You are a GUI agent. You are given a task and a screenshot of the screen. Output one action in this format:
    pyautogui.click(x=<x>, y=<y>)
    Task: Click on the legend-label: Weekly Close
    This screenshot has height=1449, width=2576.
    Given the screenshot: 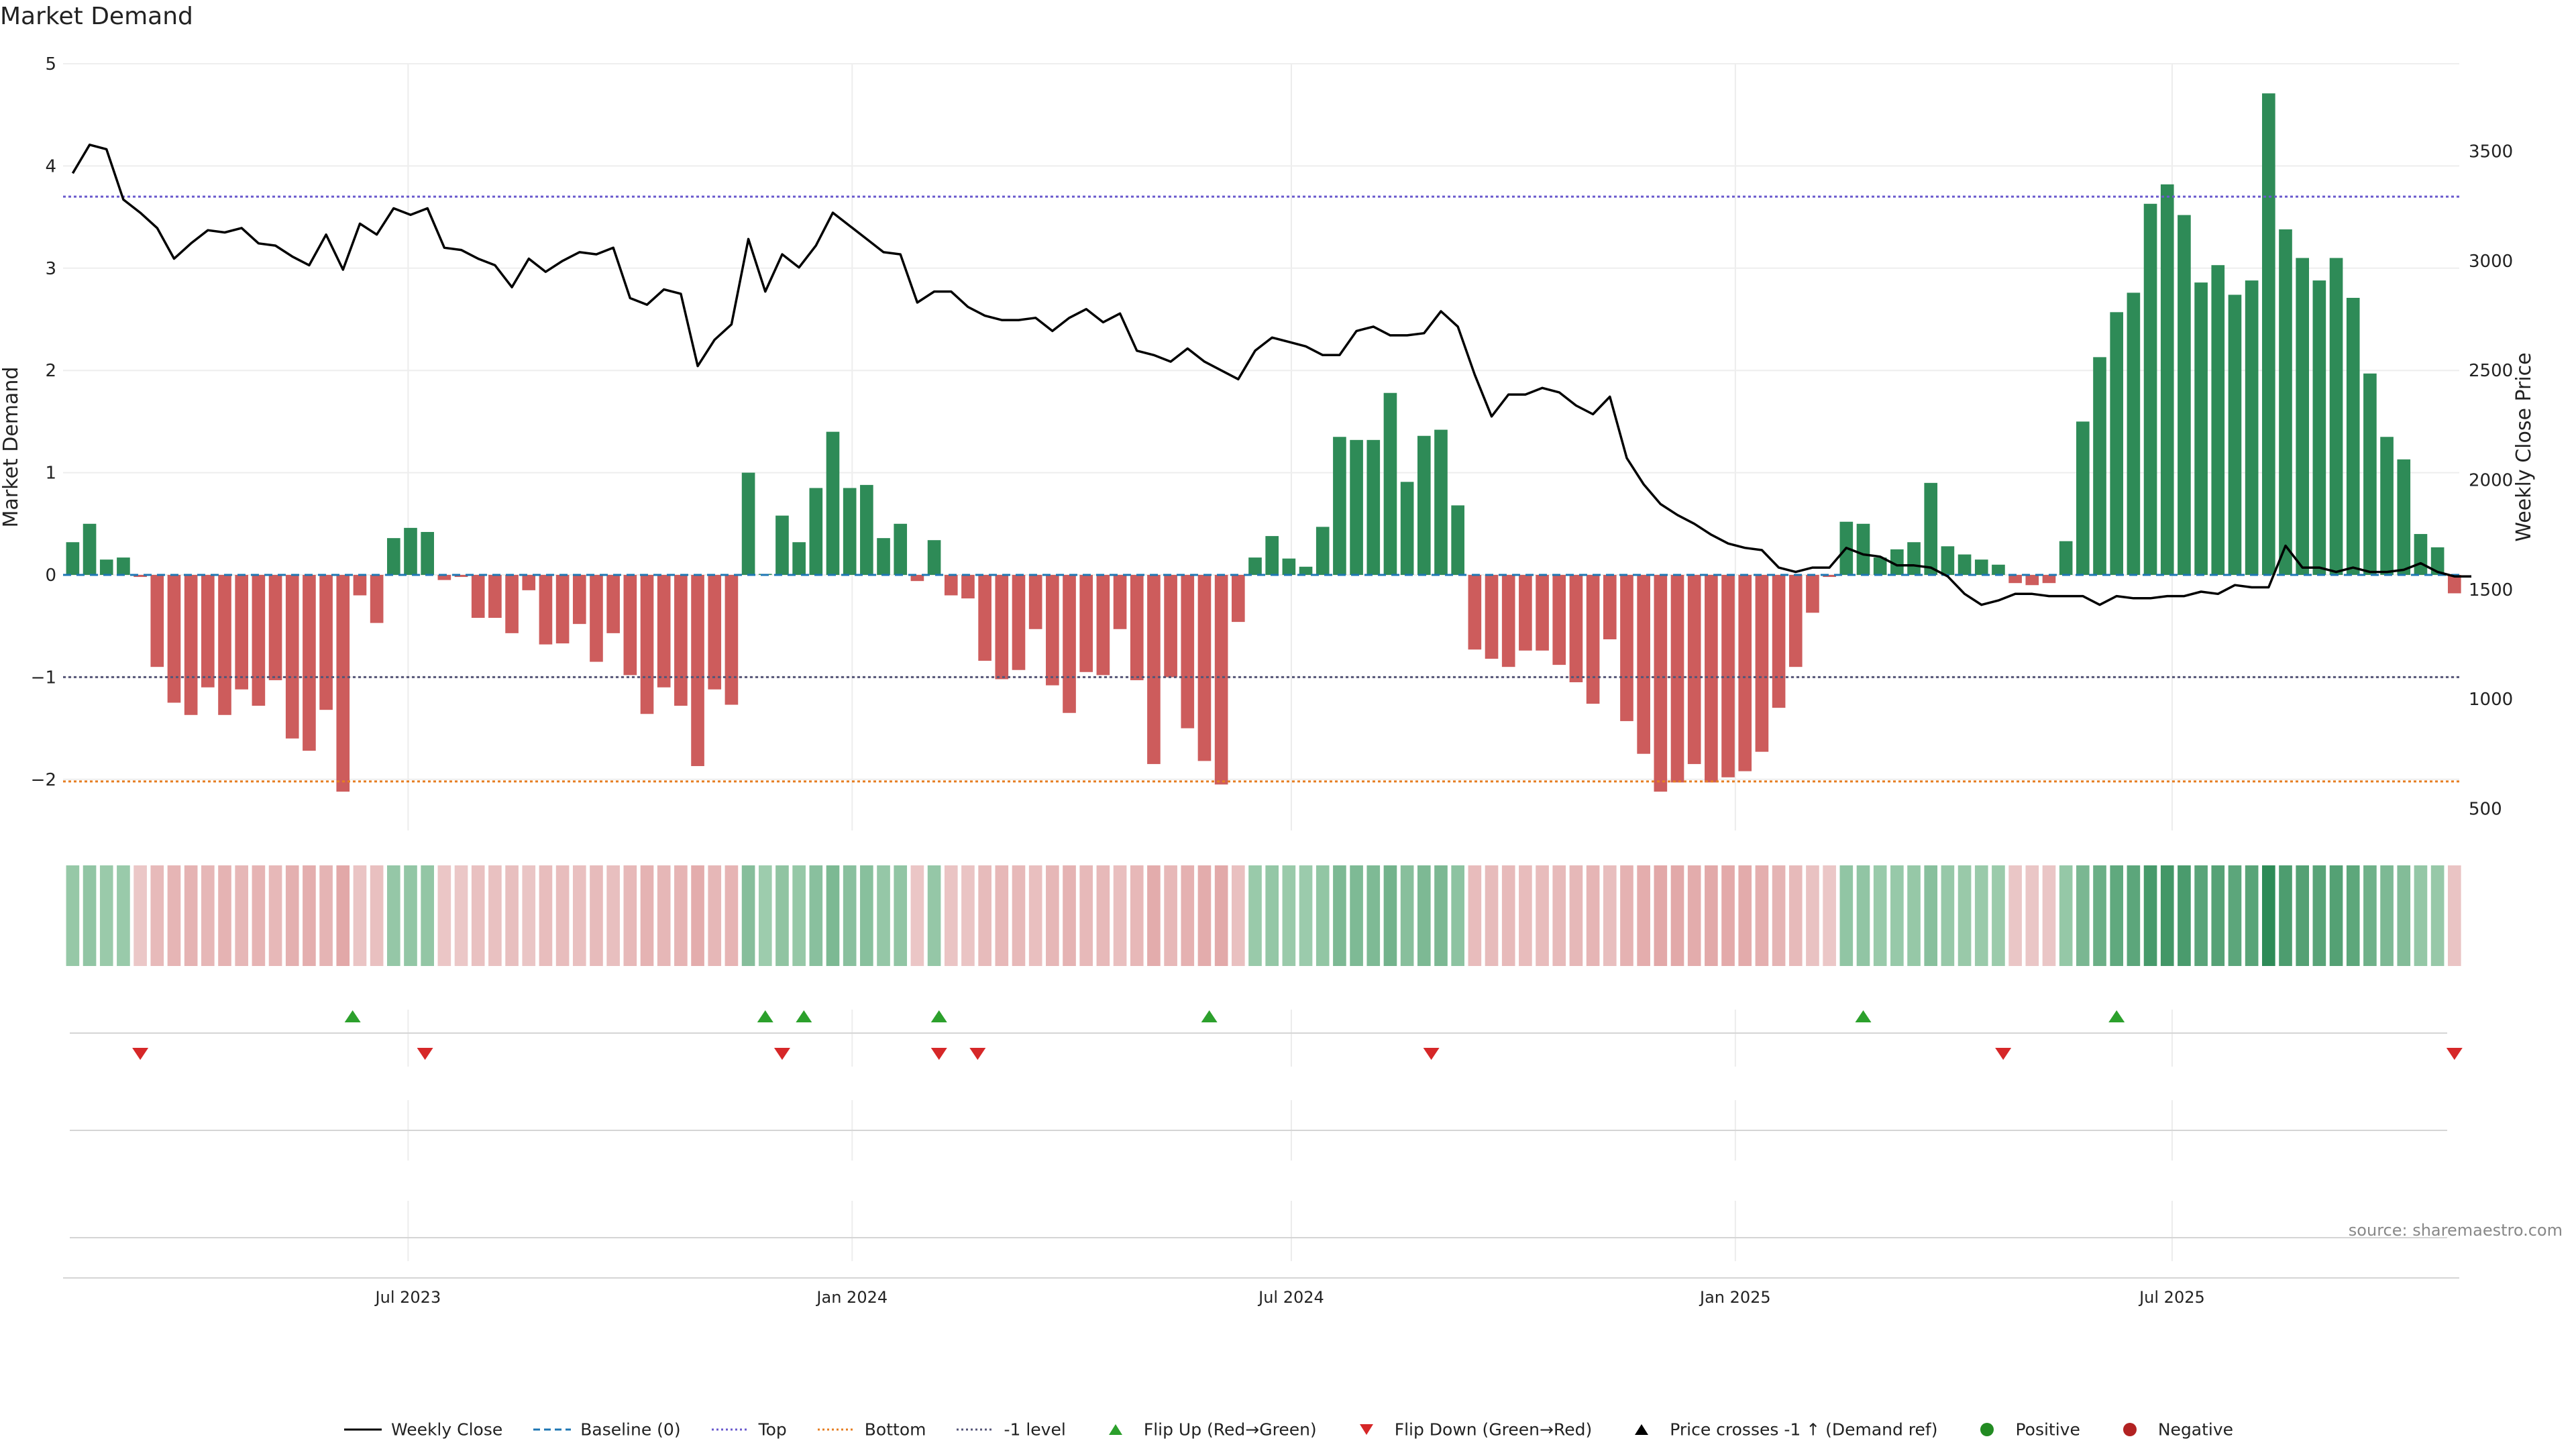 What is the action you would take?
    pyautogui.click(x=446, y=1429)
    